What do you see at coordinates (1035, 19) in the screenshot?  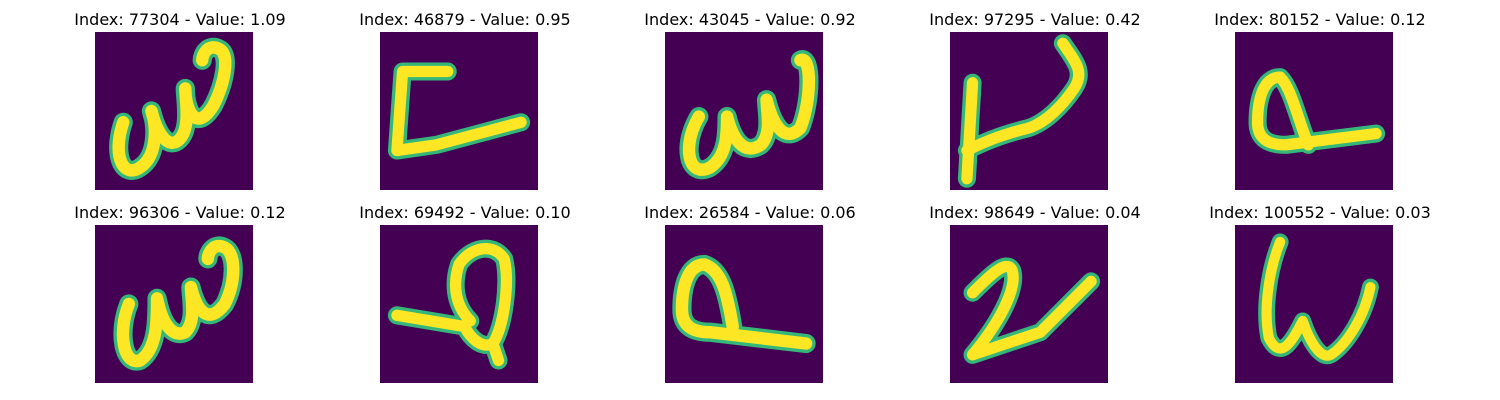 I see `panel-title: Index: 97295 - Value: 0.42` at bounding box center [1035, 19].